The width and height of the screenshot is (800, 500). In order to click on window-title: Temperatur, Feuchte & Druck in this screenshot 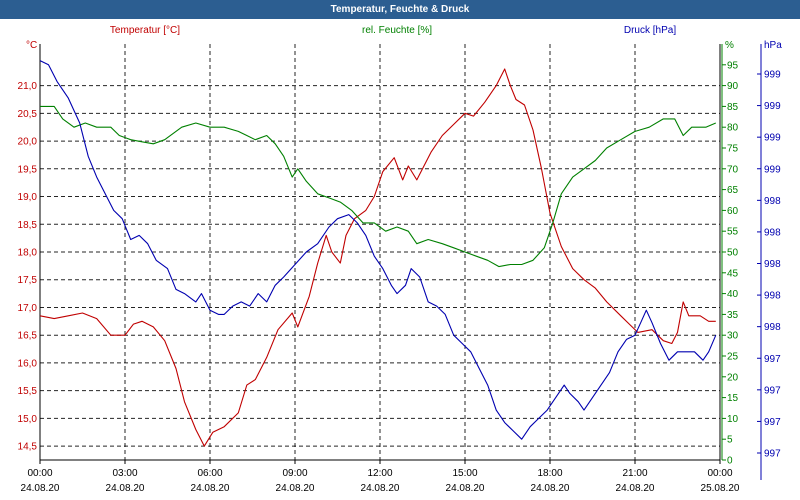, I will do `click(400, 9)`.